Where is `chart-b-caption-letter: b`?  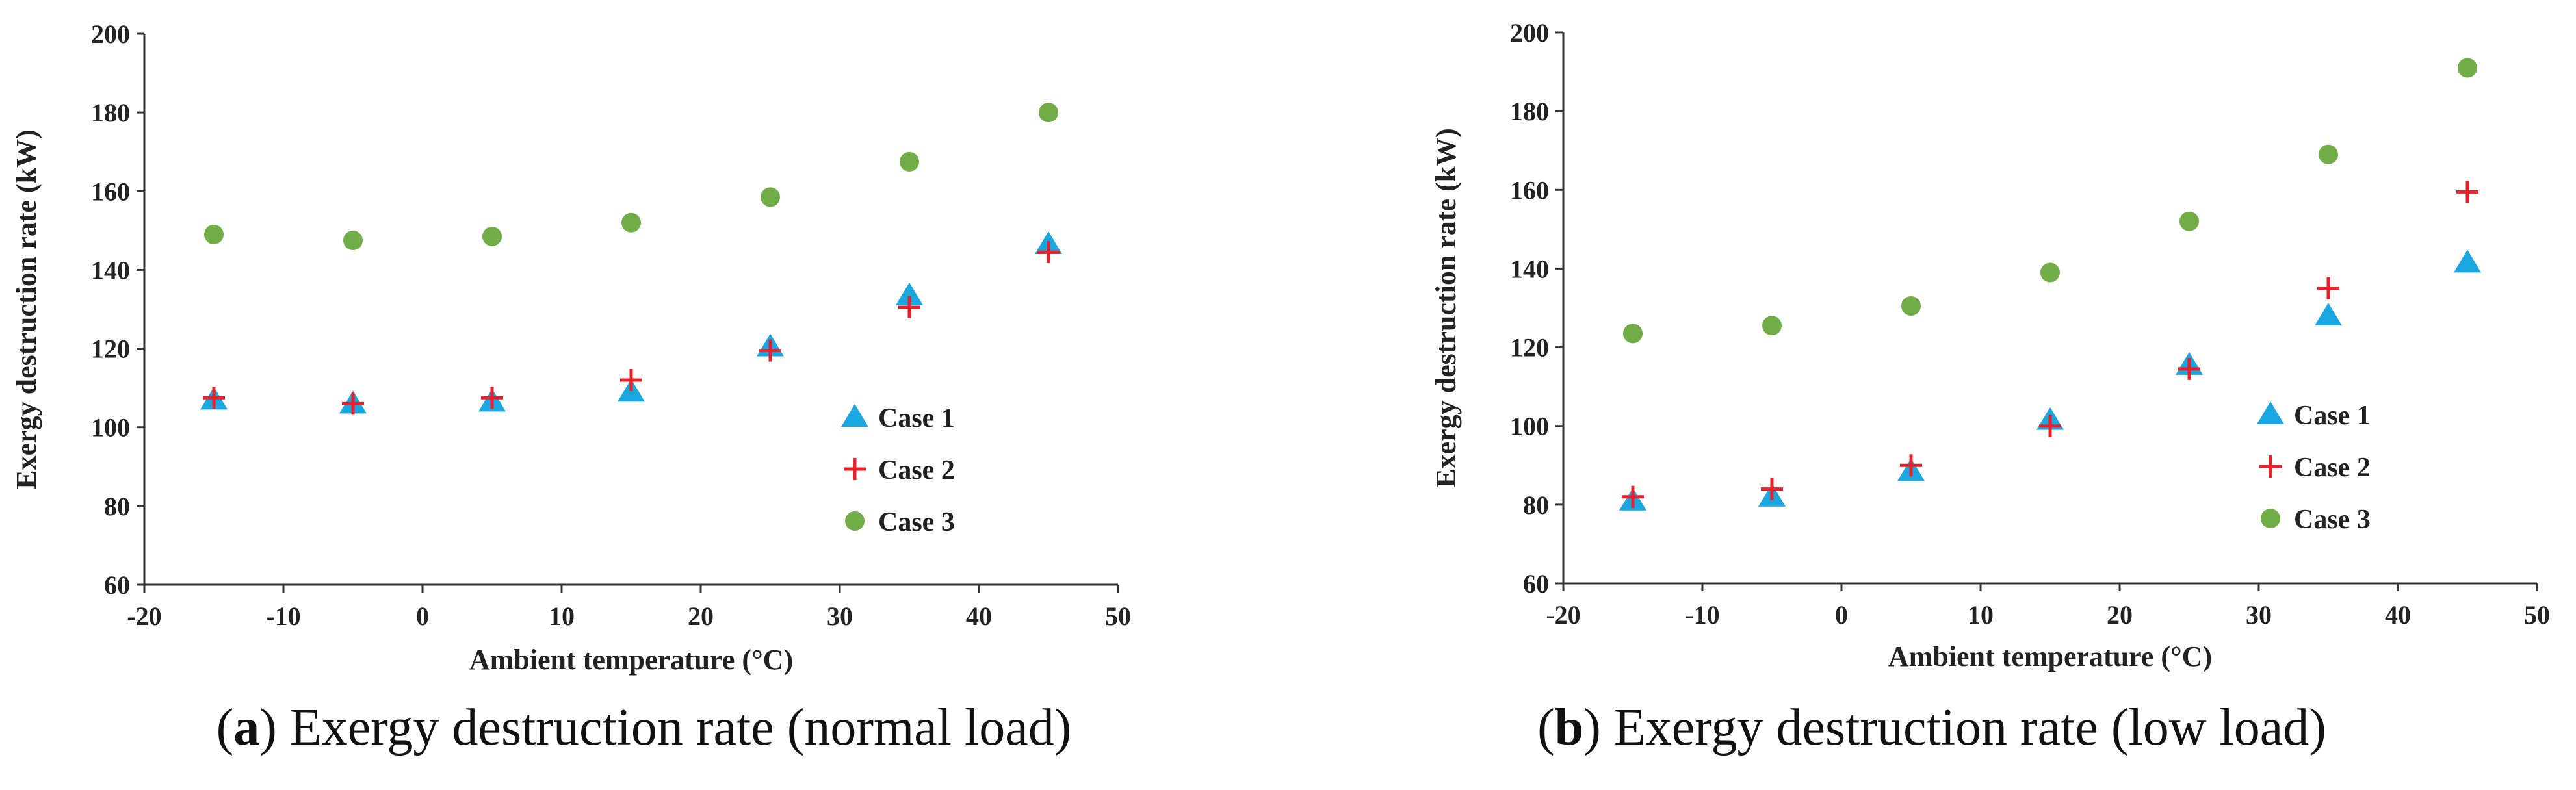
chart-b-caption-letter: b is located at coordinates (1569, 727).